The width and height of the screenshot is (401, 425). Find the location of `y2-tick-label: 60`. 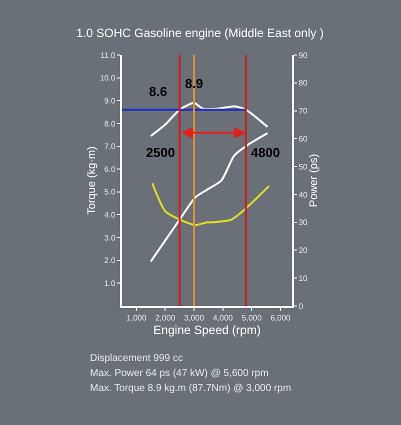

y2-tick-label: 60 is located at coordinates (303, 139).